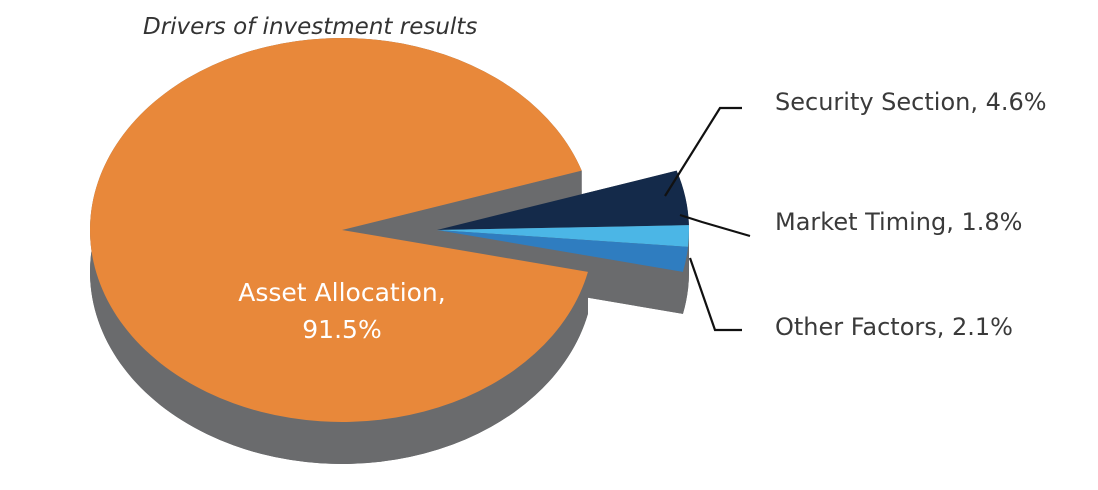  I want to click on slice-label: Security Section, 4.6%, so click(911, 102).